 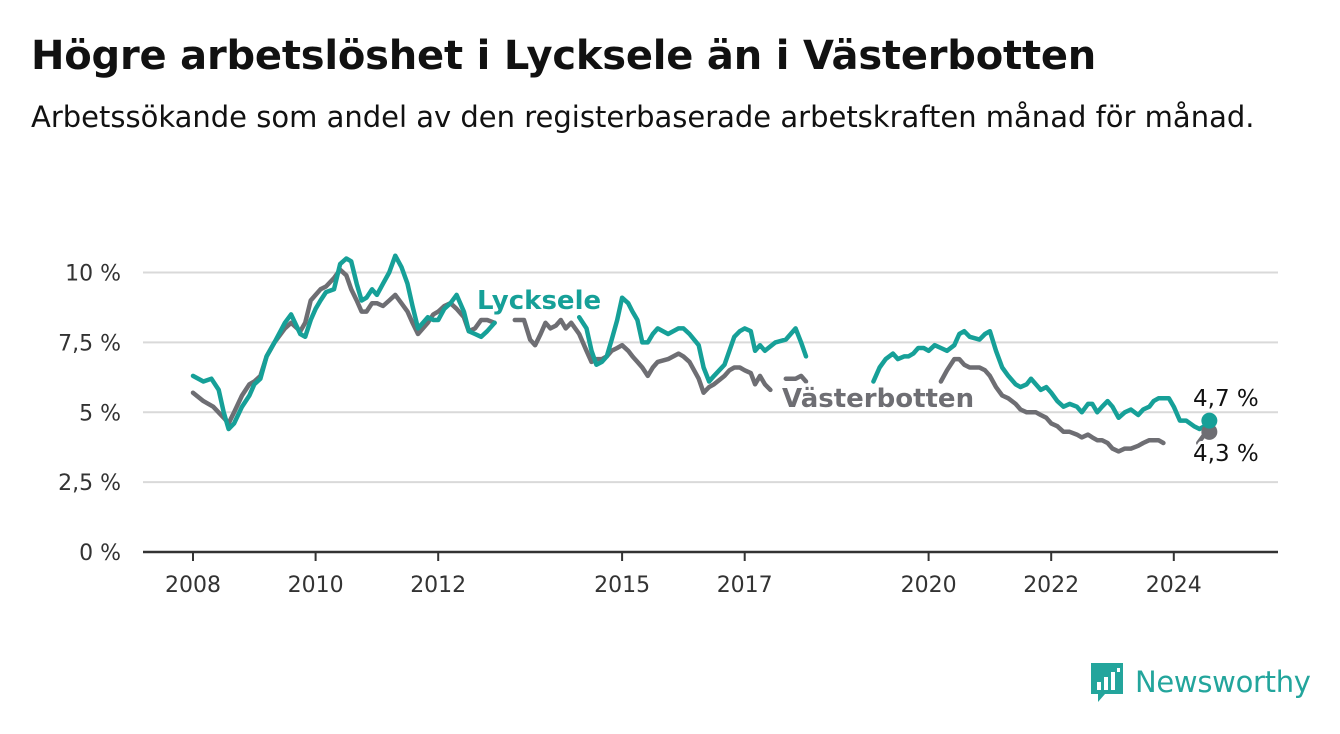 What do you see at coordinates (539, 301) in the screenshot?
I see `series-label-lycksele: Lycksele` at bounding box center [539, 301].